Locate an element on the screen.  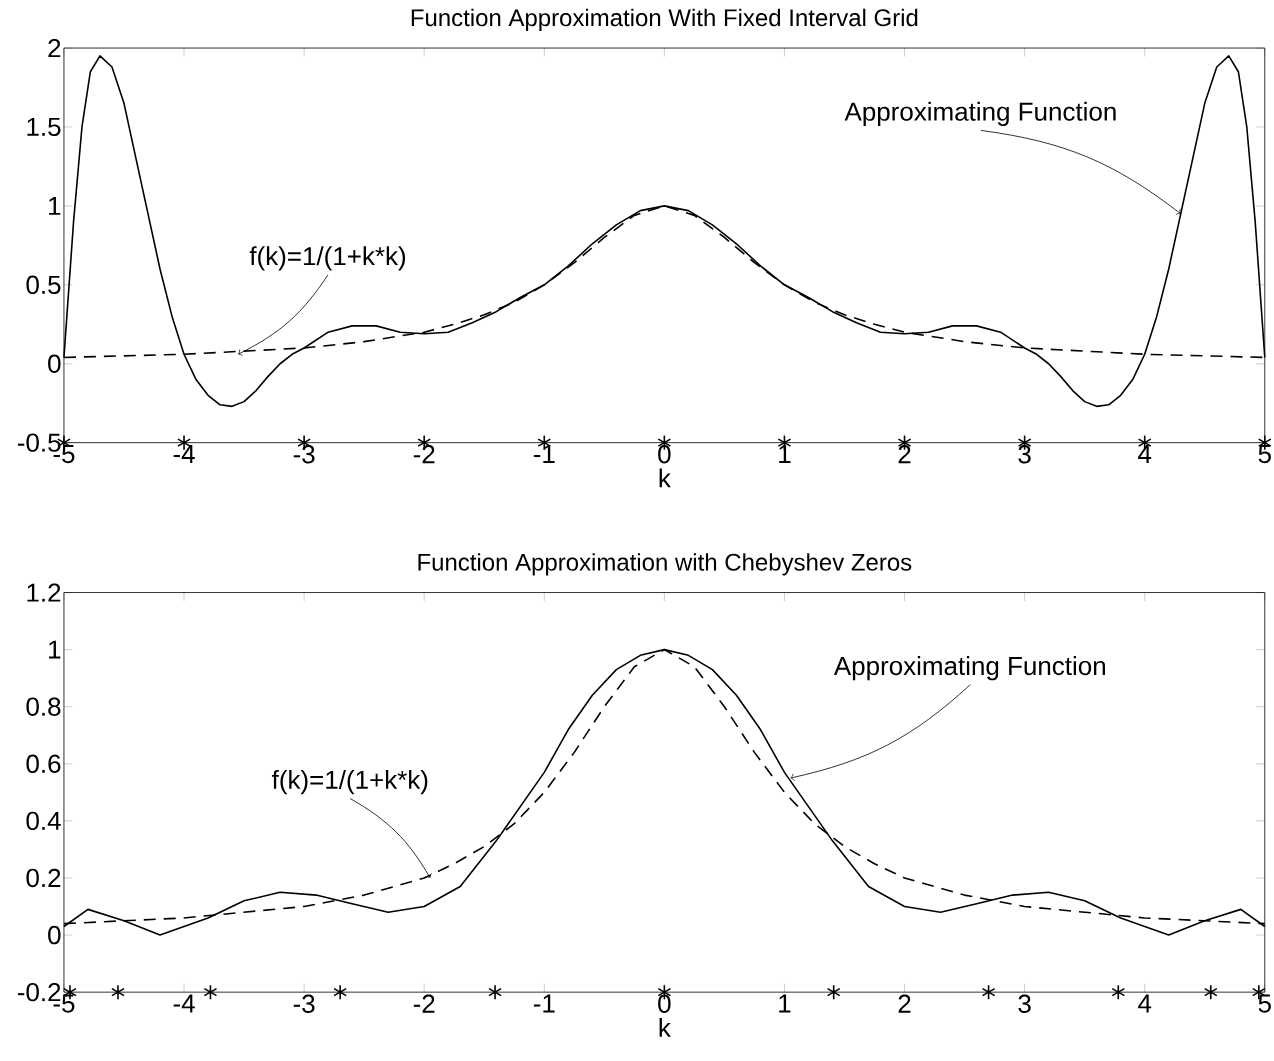
y-tick-label: 0.4 is located at coordinates (43, 821).